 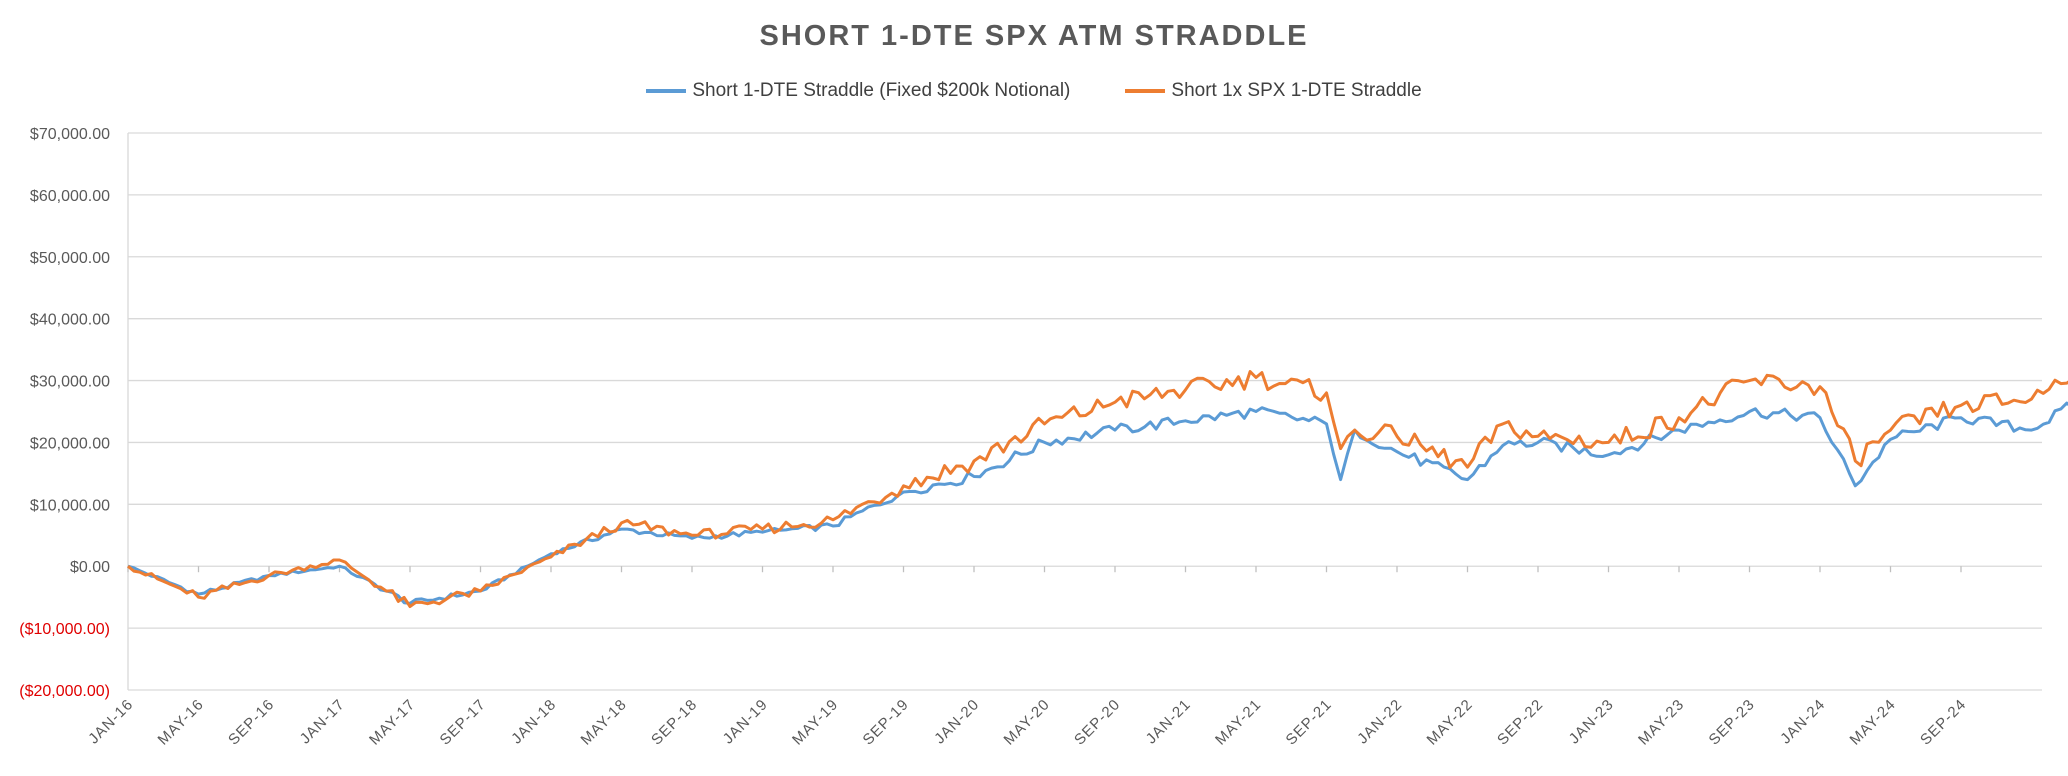 I want to click on x-tick-label: SEP-19, so click(x=886, y=722).